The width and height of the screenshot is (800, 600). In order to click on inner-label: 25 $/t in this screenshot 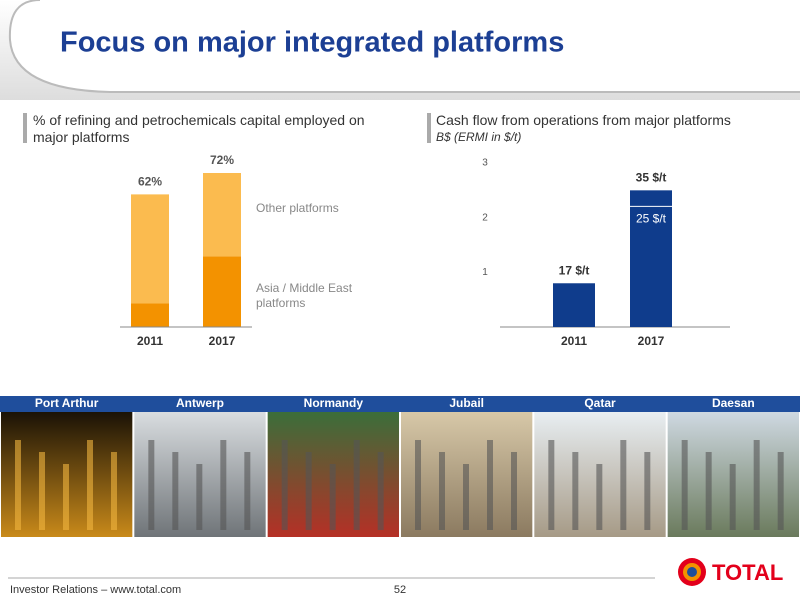, I will do `click(651, 219)`.